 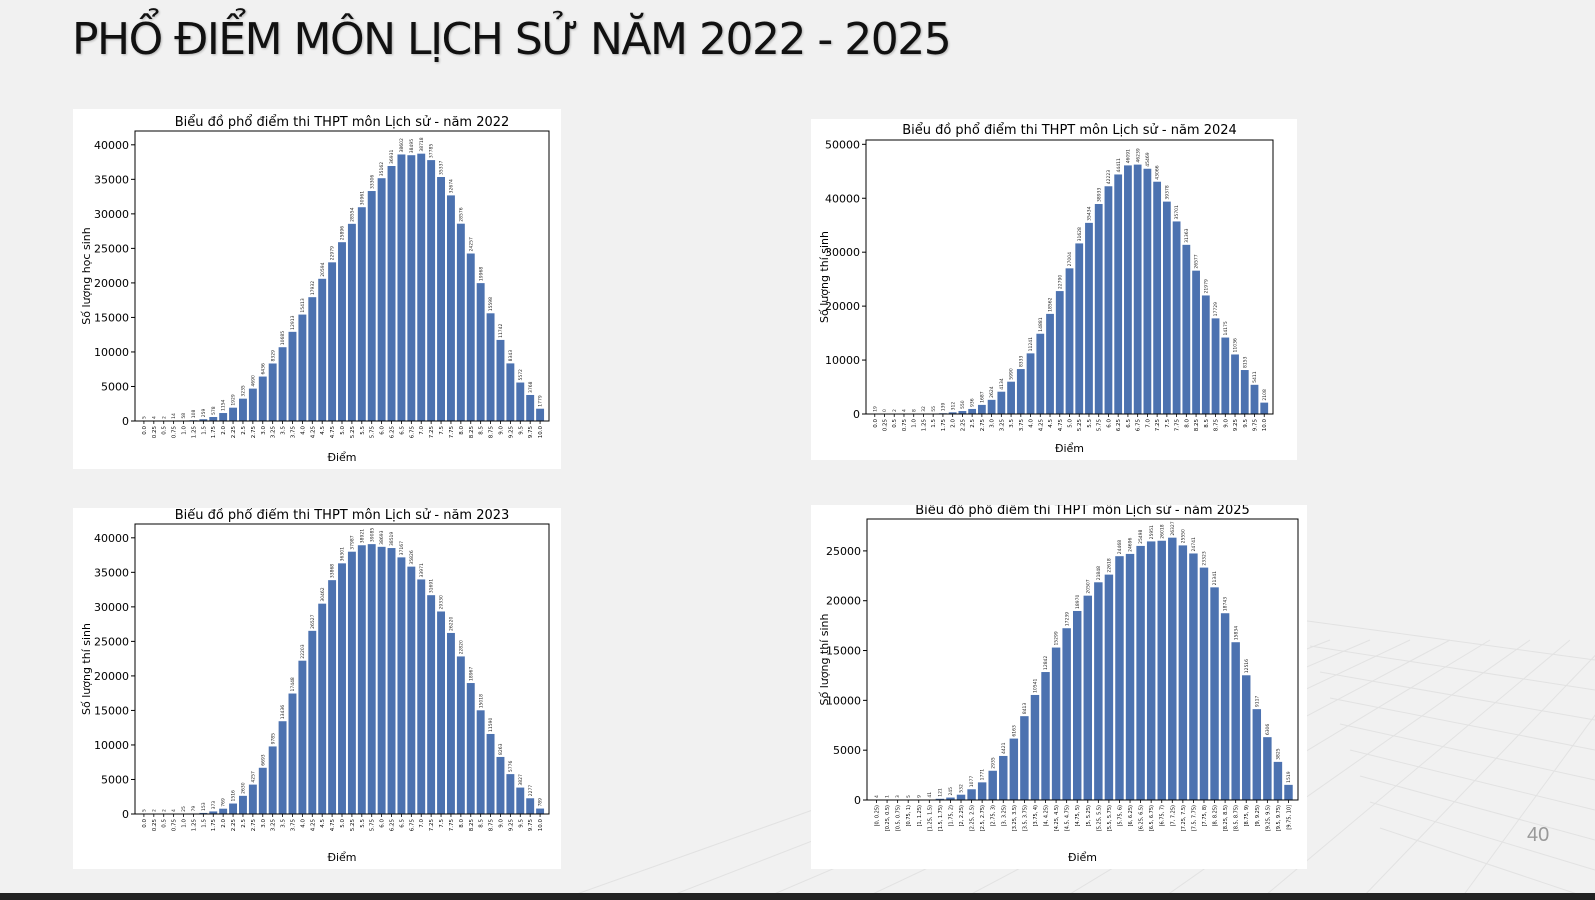 I want to click on data-label: 28554, so click(x=353, y=214).